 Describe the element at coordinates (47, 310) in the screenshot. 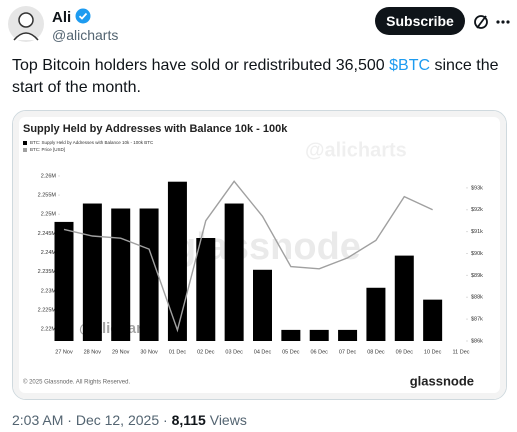

I see `y-tick-label: 2.225M` at that location.